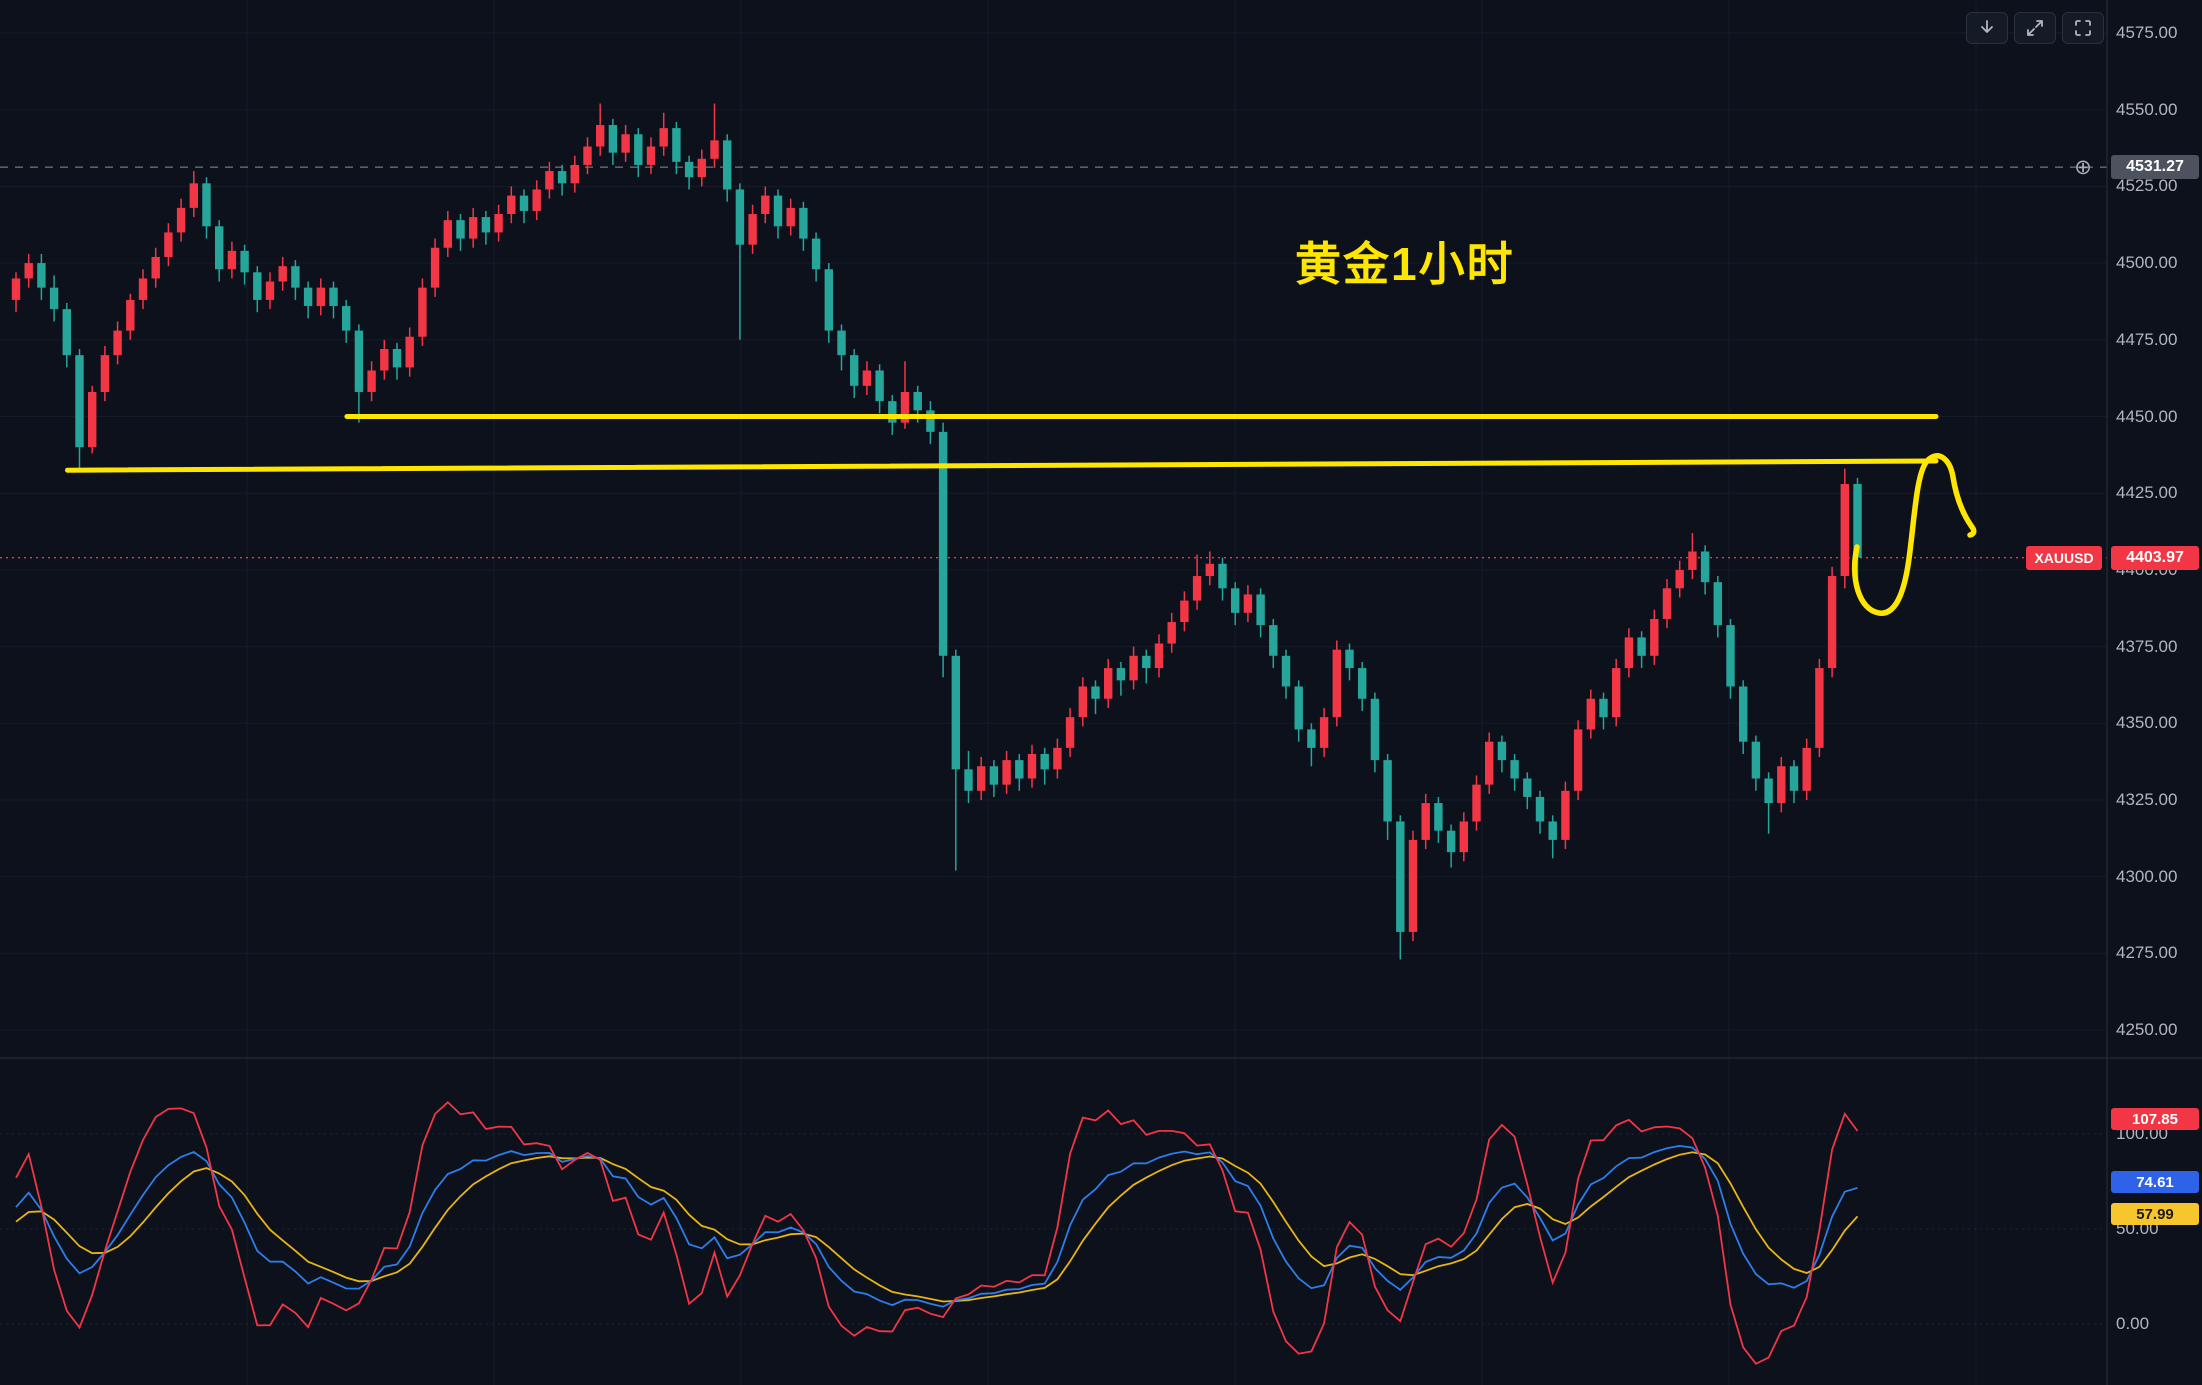 The height and width of the screenshot is (1385, 2202). Describe the element at coordinates (2155, 167) in the screenshot. I see `reference-price-badge: 4531.27` at that location.